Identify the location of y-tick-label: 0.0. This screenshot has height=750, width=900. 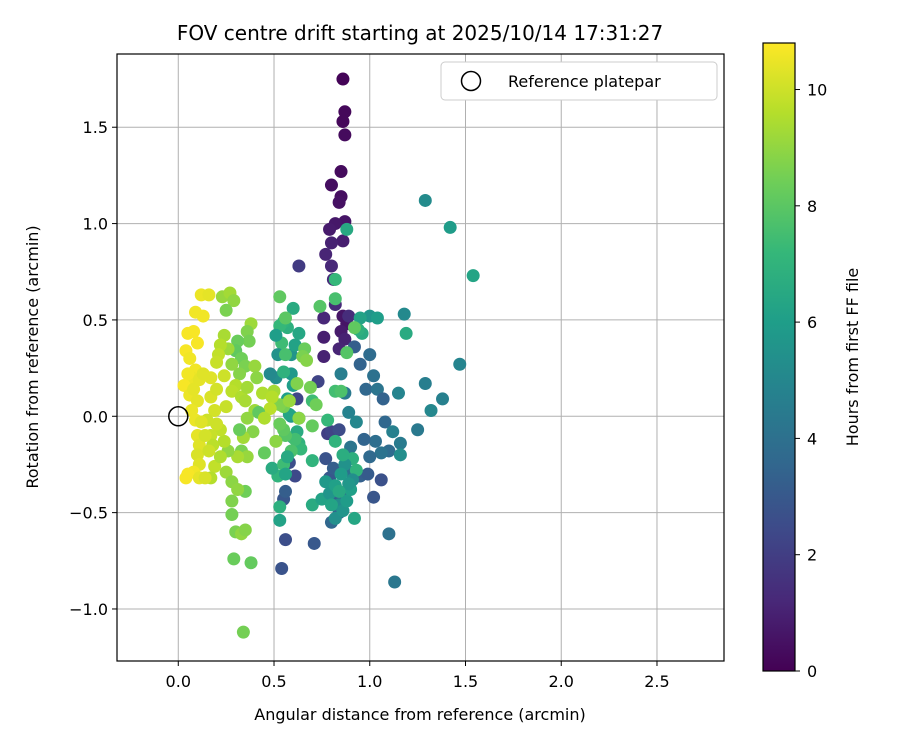
(95, 416).